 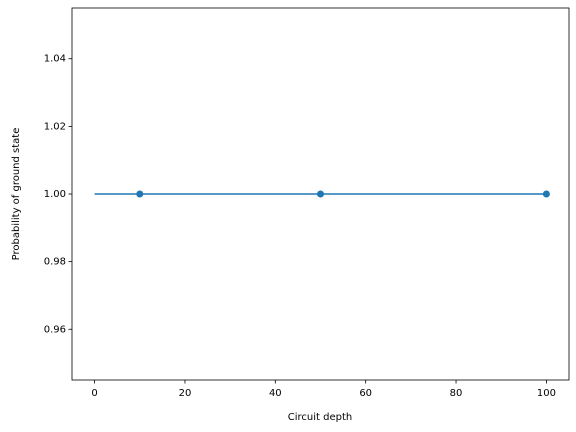 I want to click on x-tick-label: 40, so click(x=275, y=393).